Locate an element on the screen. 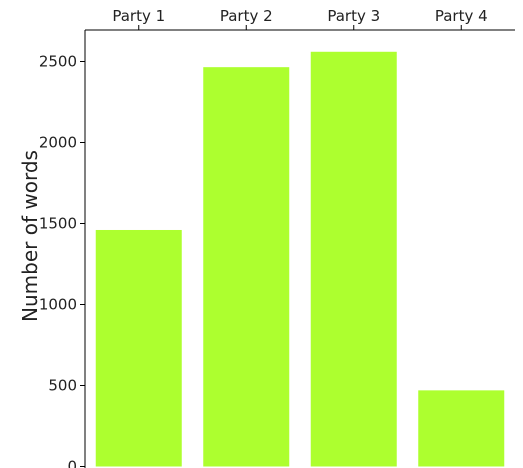 The height and width of the screenshot is (468, 523). x-tick-label: Party 3 is located at coordinates (353, 16).